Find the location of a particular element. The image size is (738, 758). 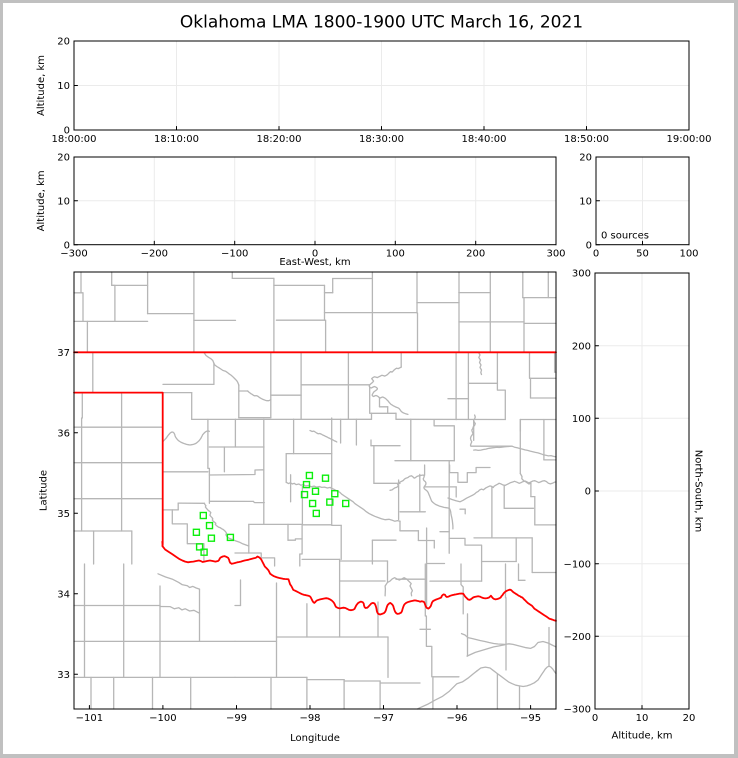

x-tick-label: 20 is located at coordinates (689, 718).